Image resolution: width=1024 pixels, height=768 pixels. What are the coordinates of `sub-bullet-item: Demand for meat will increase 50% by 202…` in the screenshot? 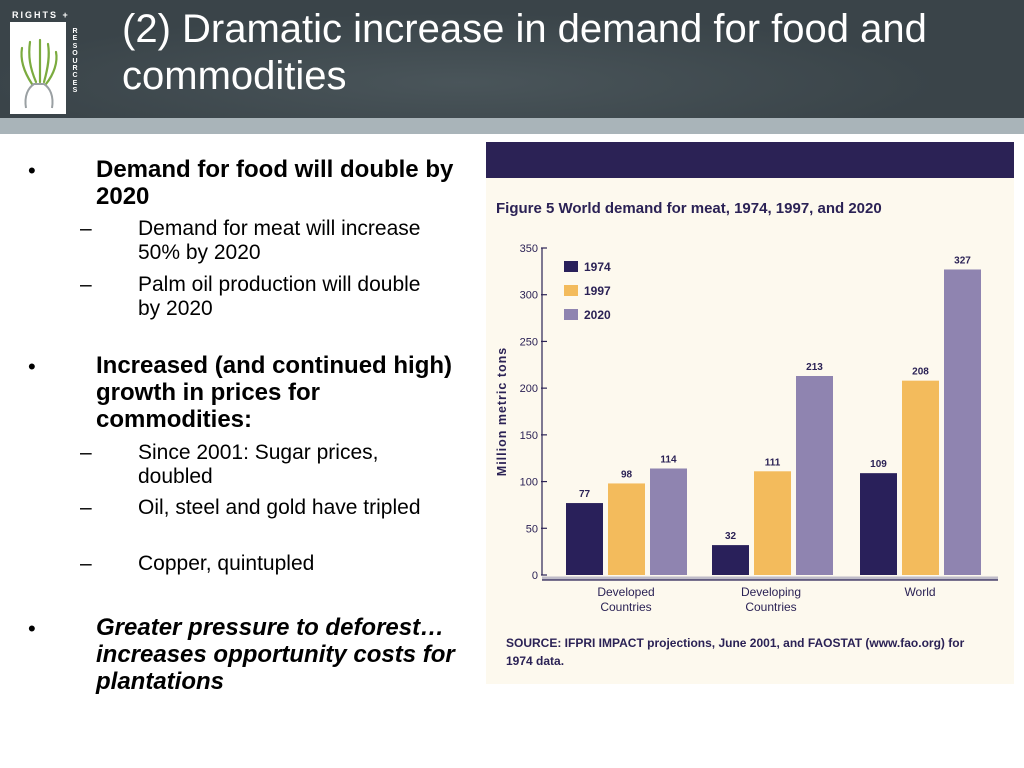 It's located at (279, 240).